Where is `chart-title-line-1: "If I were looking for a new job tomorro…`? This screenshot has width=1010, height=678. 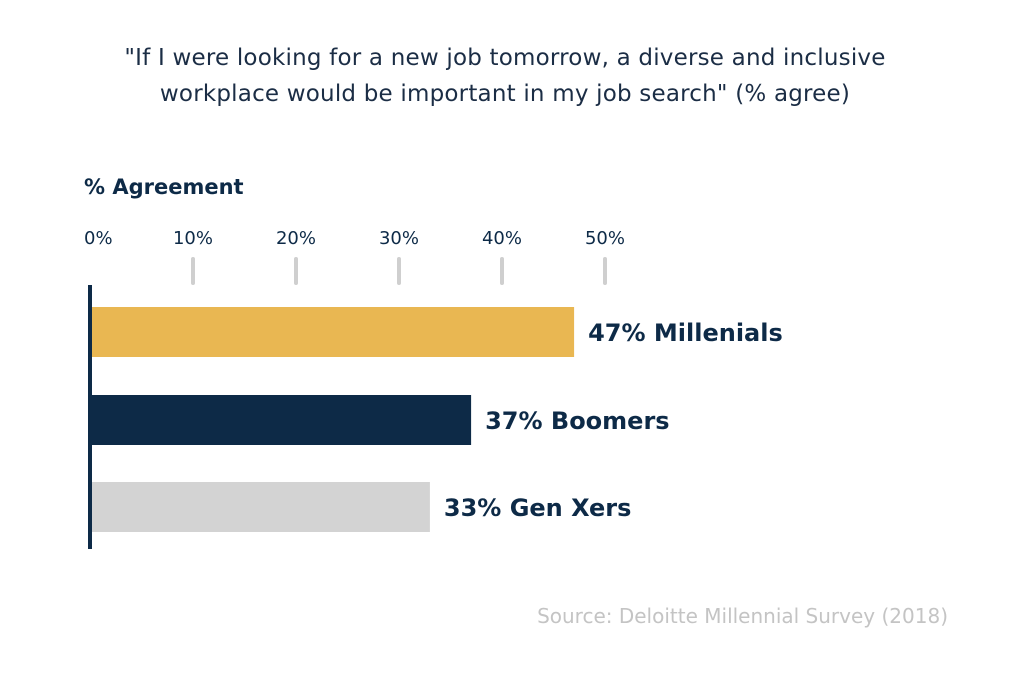
chart-title-line-1: "If I were looking for a new job tomorro… is located at coordinates (505, 58).